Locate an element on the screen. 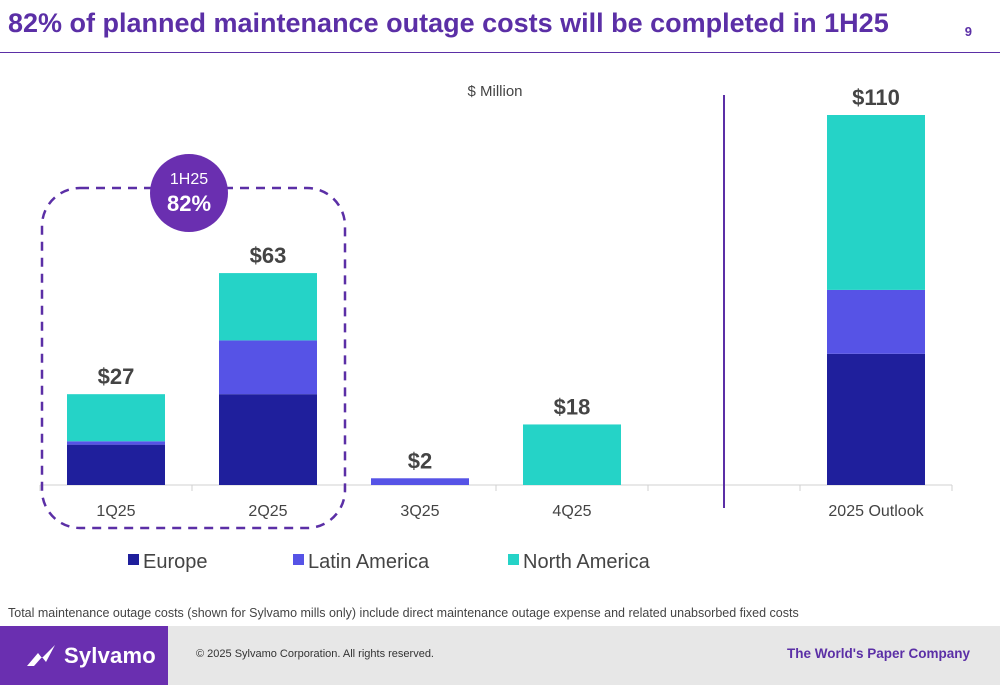 This screenshot has width=1000, height=685. logo: Sylvamo is located at coordinates (84, 655).